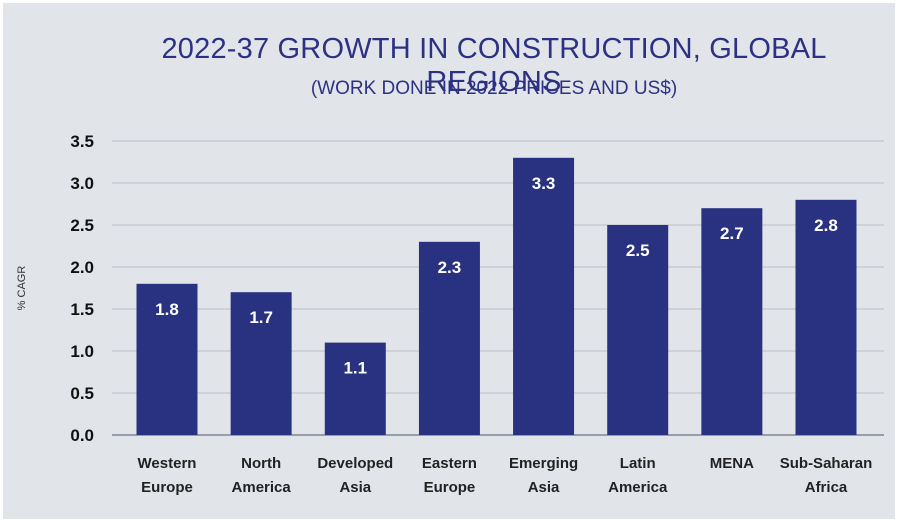 The width and height of the screenshot is (900, 524). Describe the element at coordinates (82, 225) in the screenshot. I see `y-tick-label: 2.5` at that location.